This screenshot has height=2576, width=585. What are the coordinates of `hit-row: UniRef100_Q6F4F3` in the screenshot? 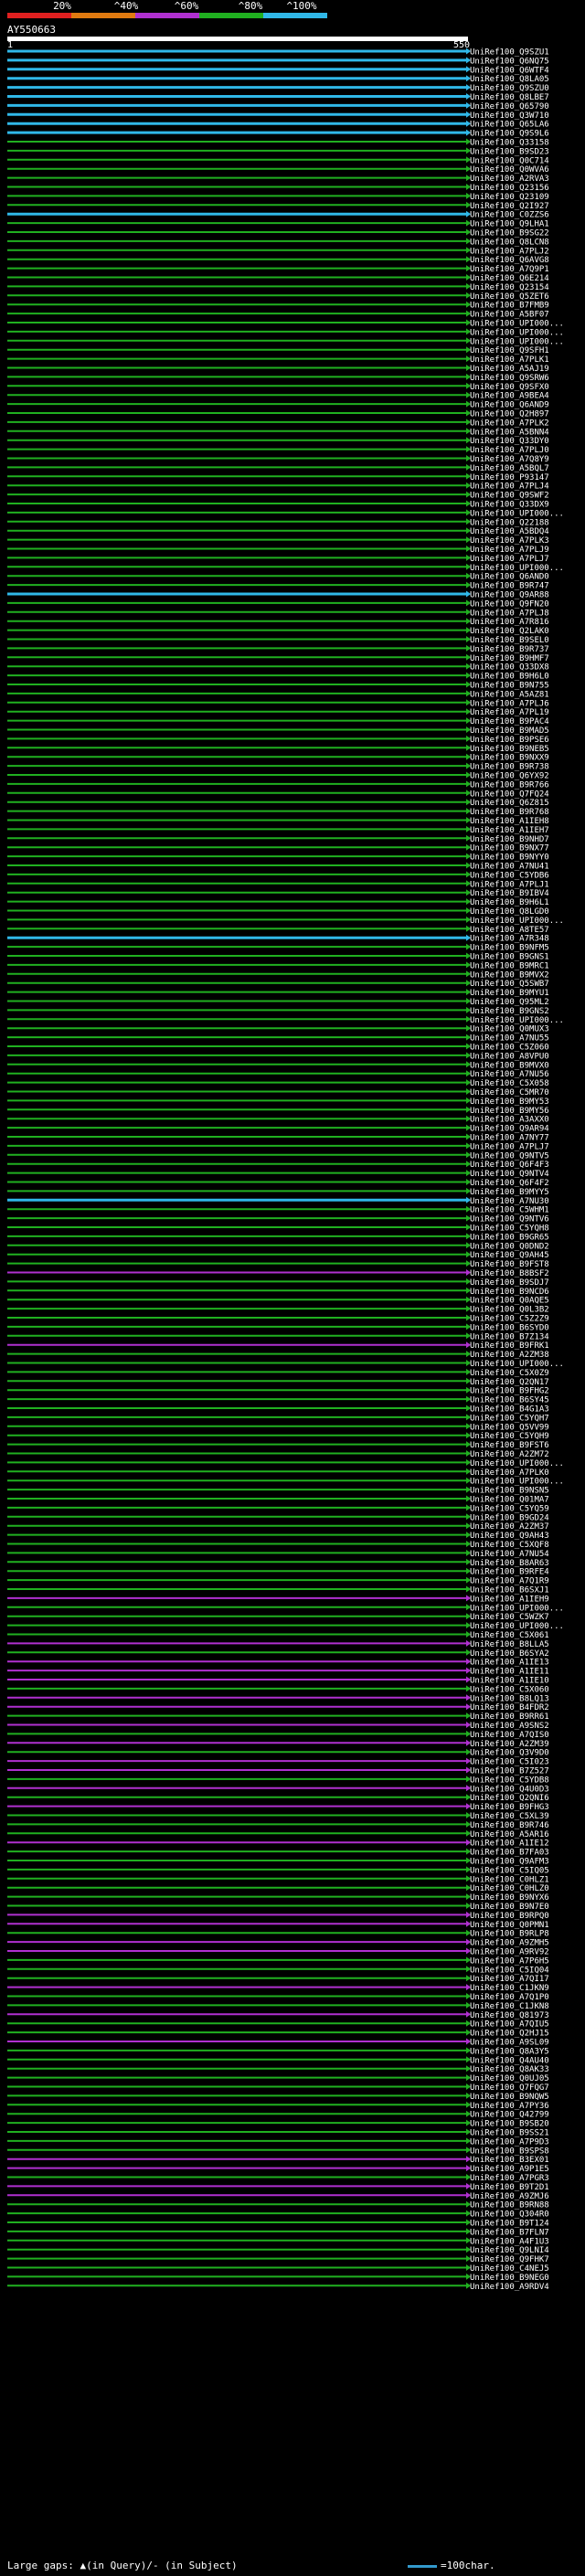 It's located at (278, 1165).